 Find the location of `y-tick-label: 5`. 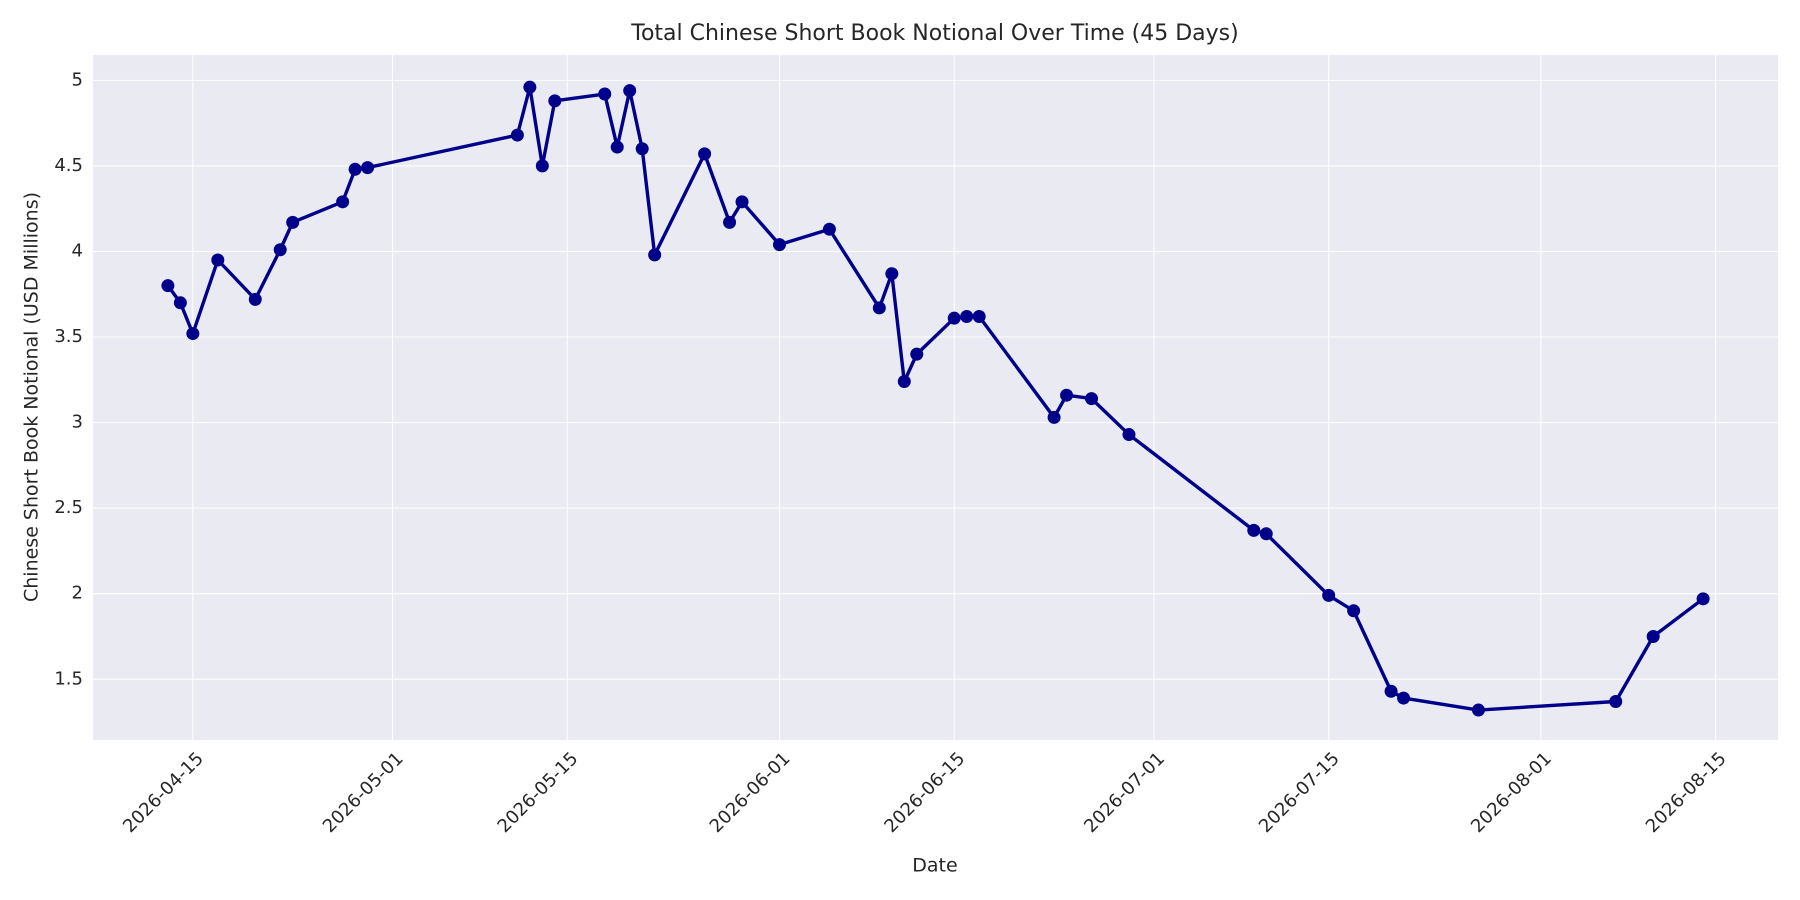

y-tick-label: 5 is located at coordinates (77, 79).